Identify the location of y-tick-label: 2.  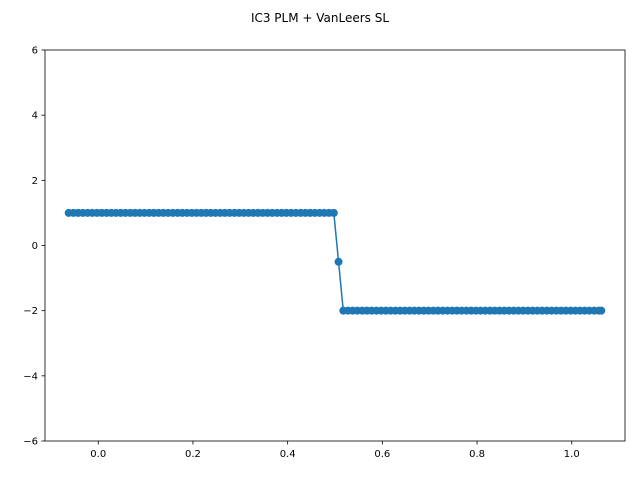
(35, 181).